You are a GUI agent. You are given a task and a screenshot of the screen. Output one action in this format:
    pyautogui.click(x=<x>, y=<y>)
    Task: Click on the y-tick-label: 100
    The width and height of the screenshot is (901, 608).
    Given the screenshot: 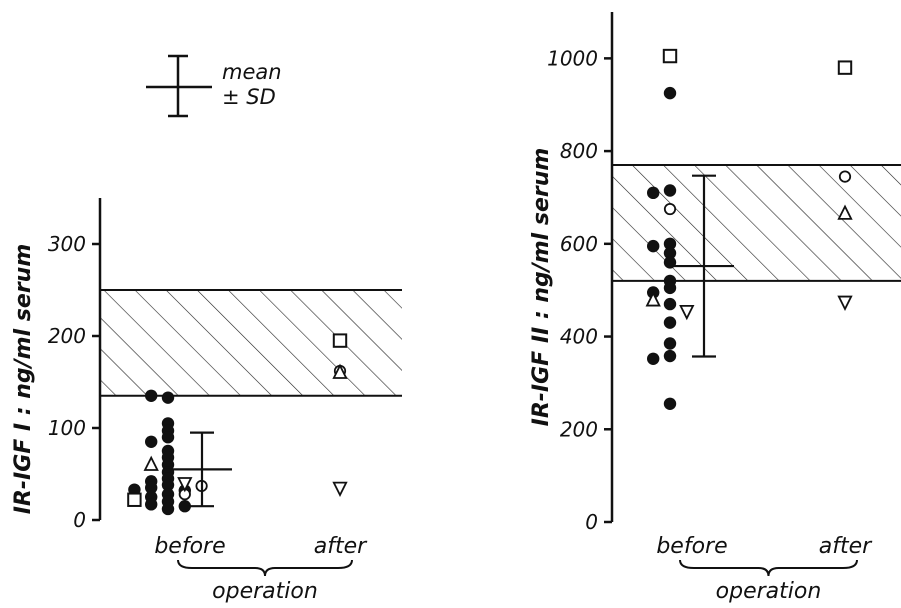 What is the action you would take?
    pyautogui.click(x=67, y=428)
    